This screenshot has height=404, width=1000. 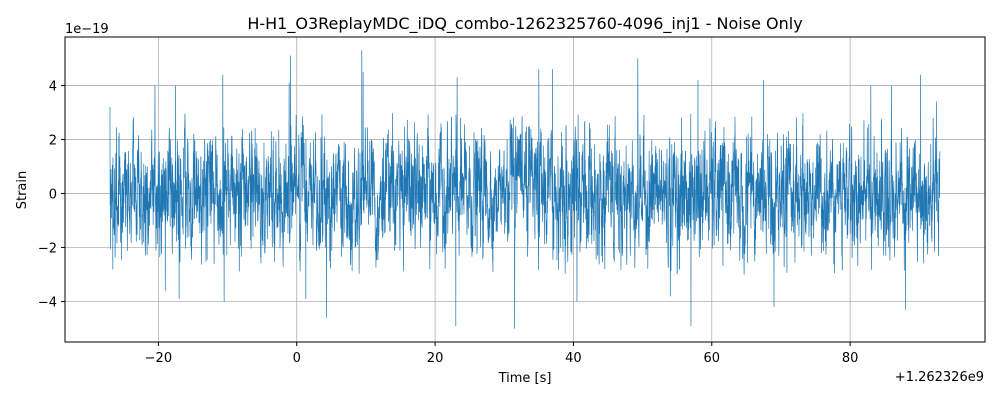 What do you see at coordinates (47, 249) in the screenshot?
I see `y-tick-label: −2` at bounding box center [47, 249].